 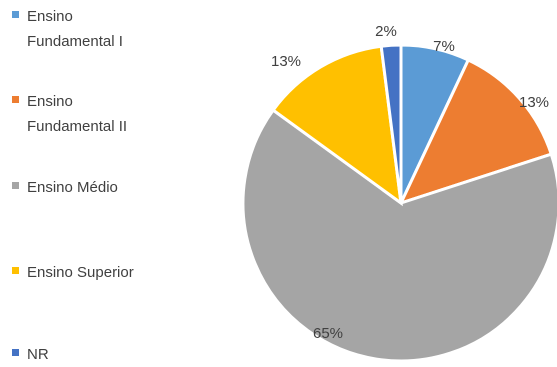 What do you see at coordinates (114, 354) in the screenshot?
I see `legend-item-nr: NR` at bounding box center [114, 354].